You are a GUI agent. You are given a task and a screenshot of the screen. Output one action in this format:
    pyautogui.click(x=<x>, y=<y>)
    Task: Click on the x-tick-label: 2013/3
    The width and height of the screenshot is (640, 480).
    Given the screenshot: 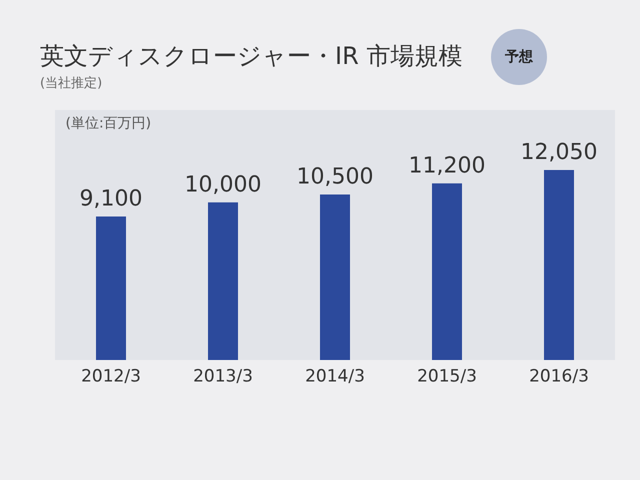 What is the action you would take?
    pyautogui.click(x=223, y=376)
    